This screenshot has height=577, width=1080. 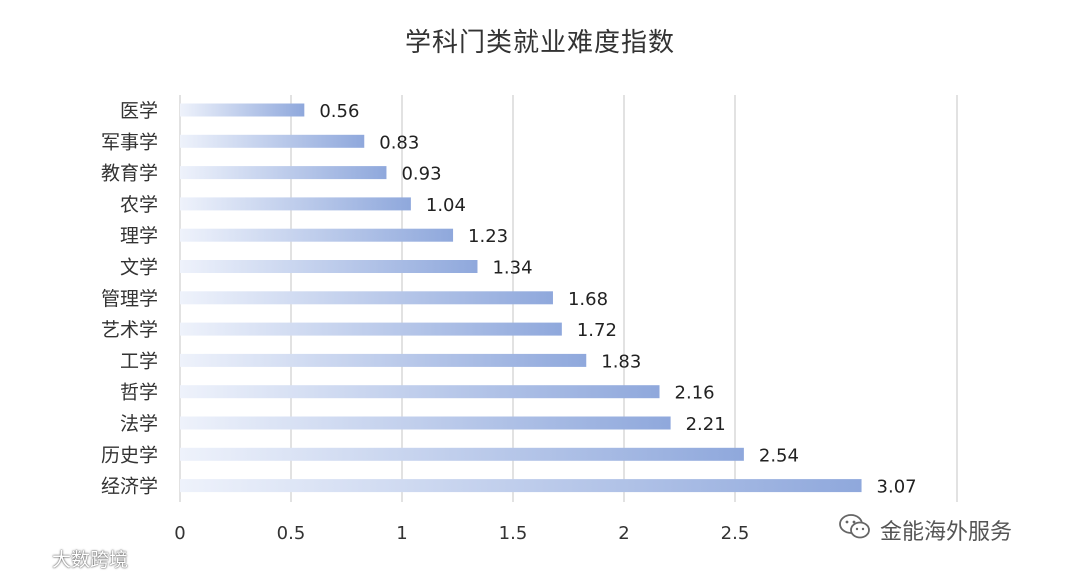 What do you see at coordinates (139, 236) in the screenshot?
I see `category-label: 理学` at bounding box center [139, 236].